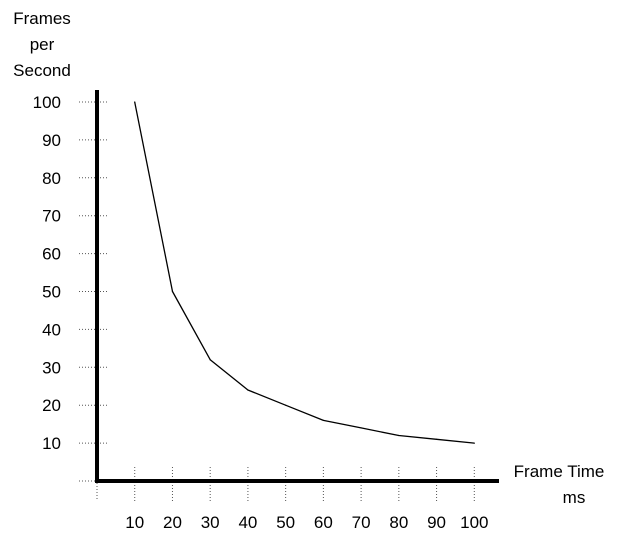 Image resolution: width=637 pixels, height=533 pixels. I want to click on y-tick-label-60: 60, so click(51, 254).